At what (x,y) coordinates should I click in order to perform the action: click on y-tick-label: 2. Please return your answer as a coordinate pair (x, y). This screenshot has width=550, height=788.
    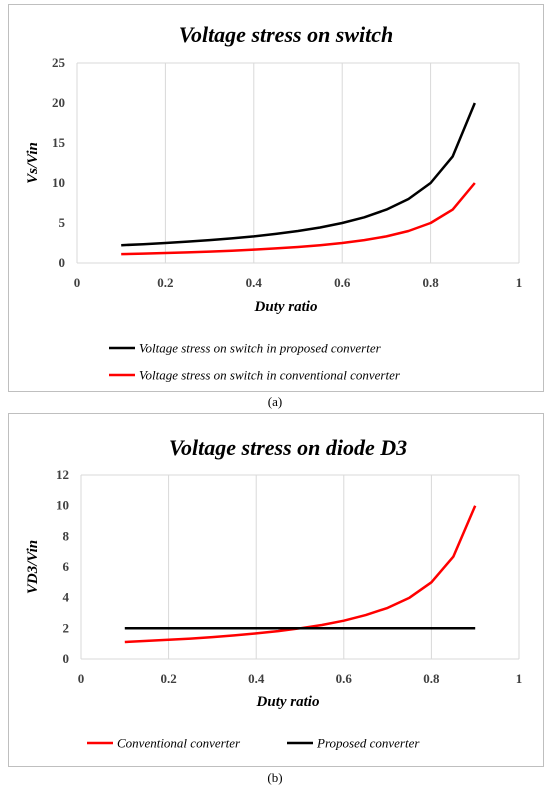
    Looking at the image, I should click on (66, 627).